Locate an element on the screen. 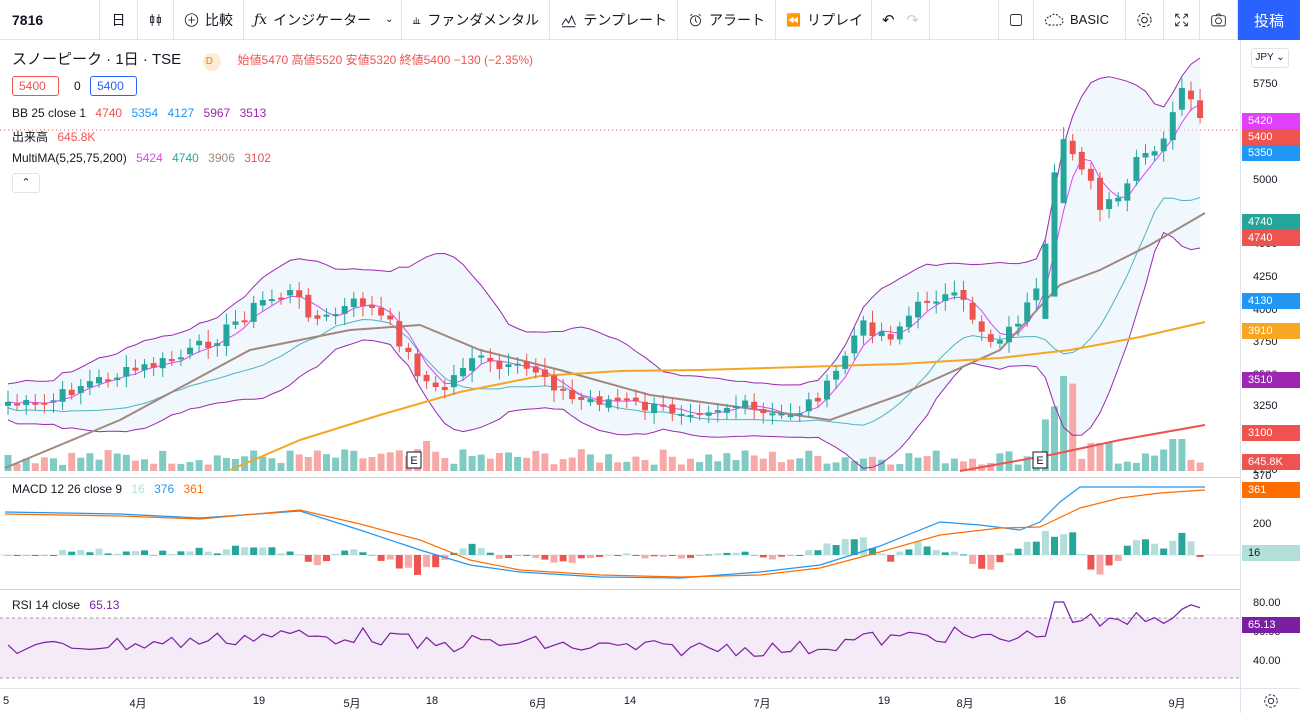  compare-button: 比較 is located at coordinates (209, 20).